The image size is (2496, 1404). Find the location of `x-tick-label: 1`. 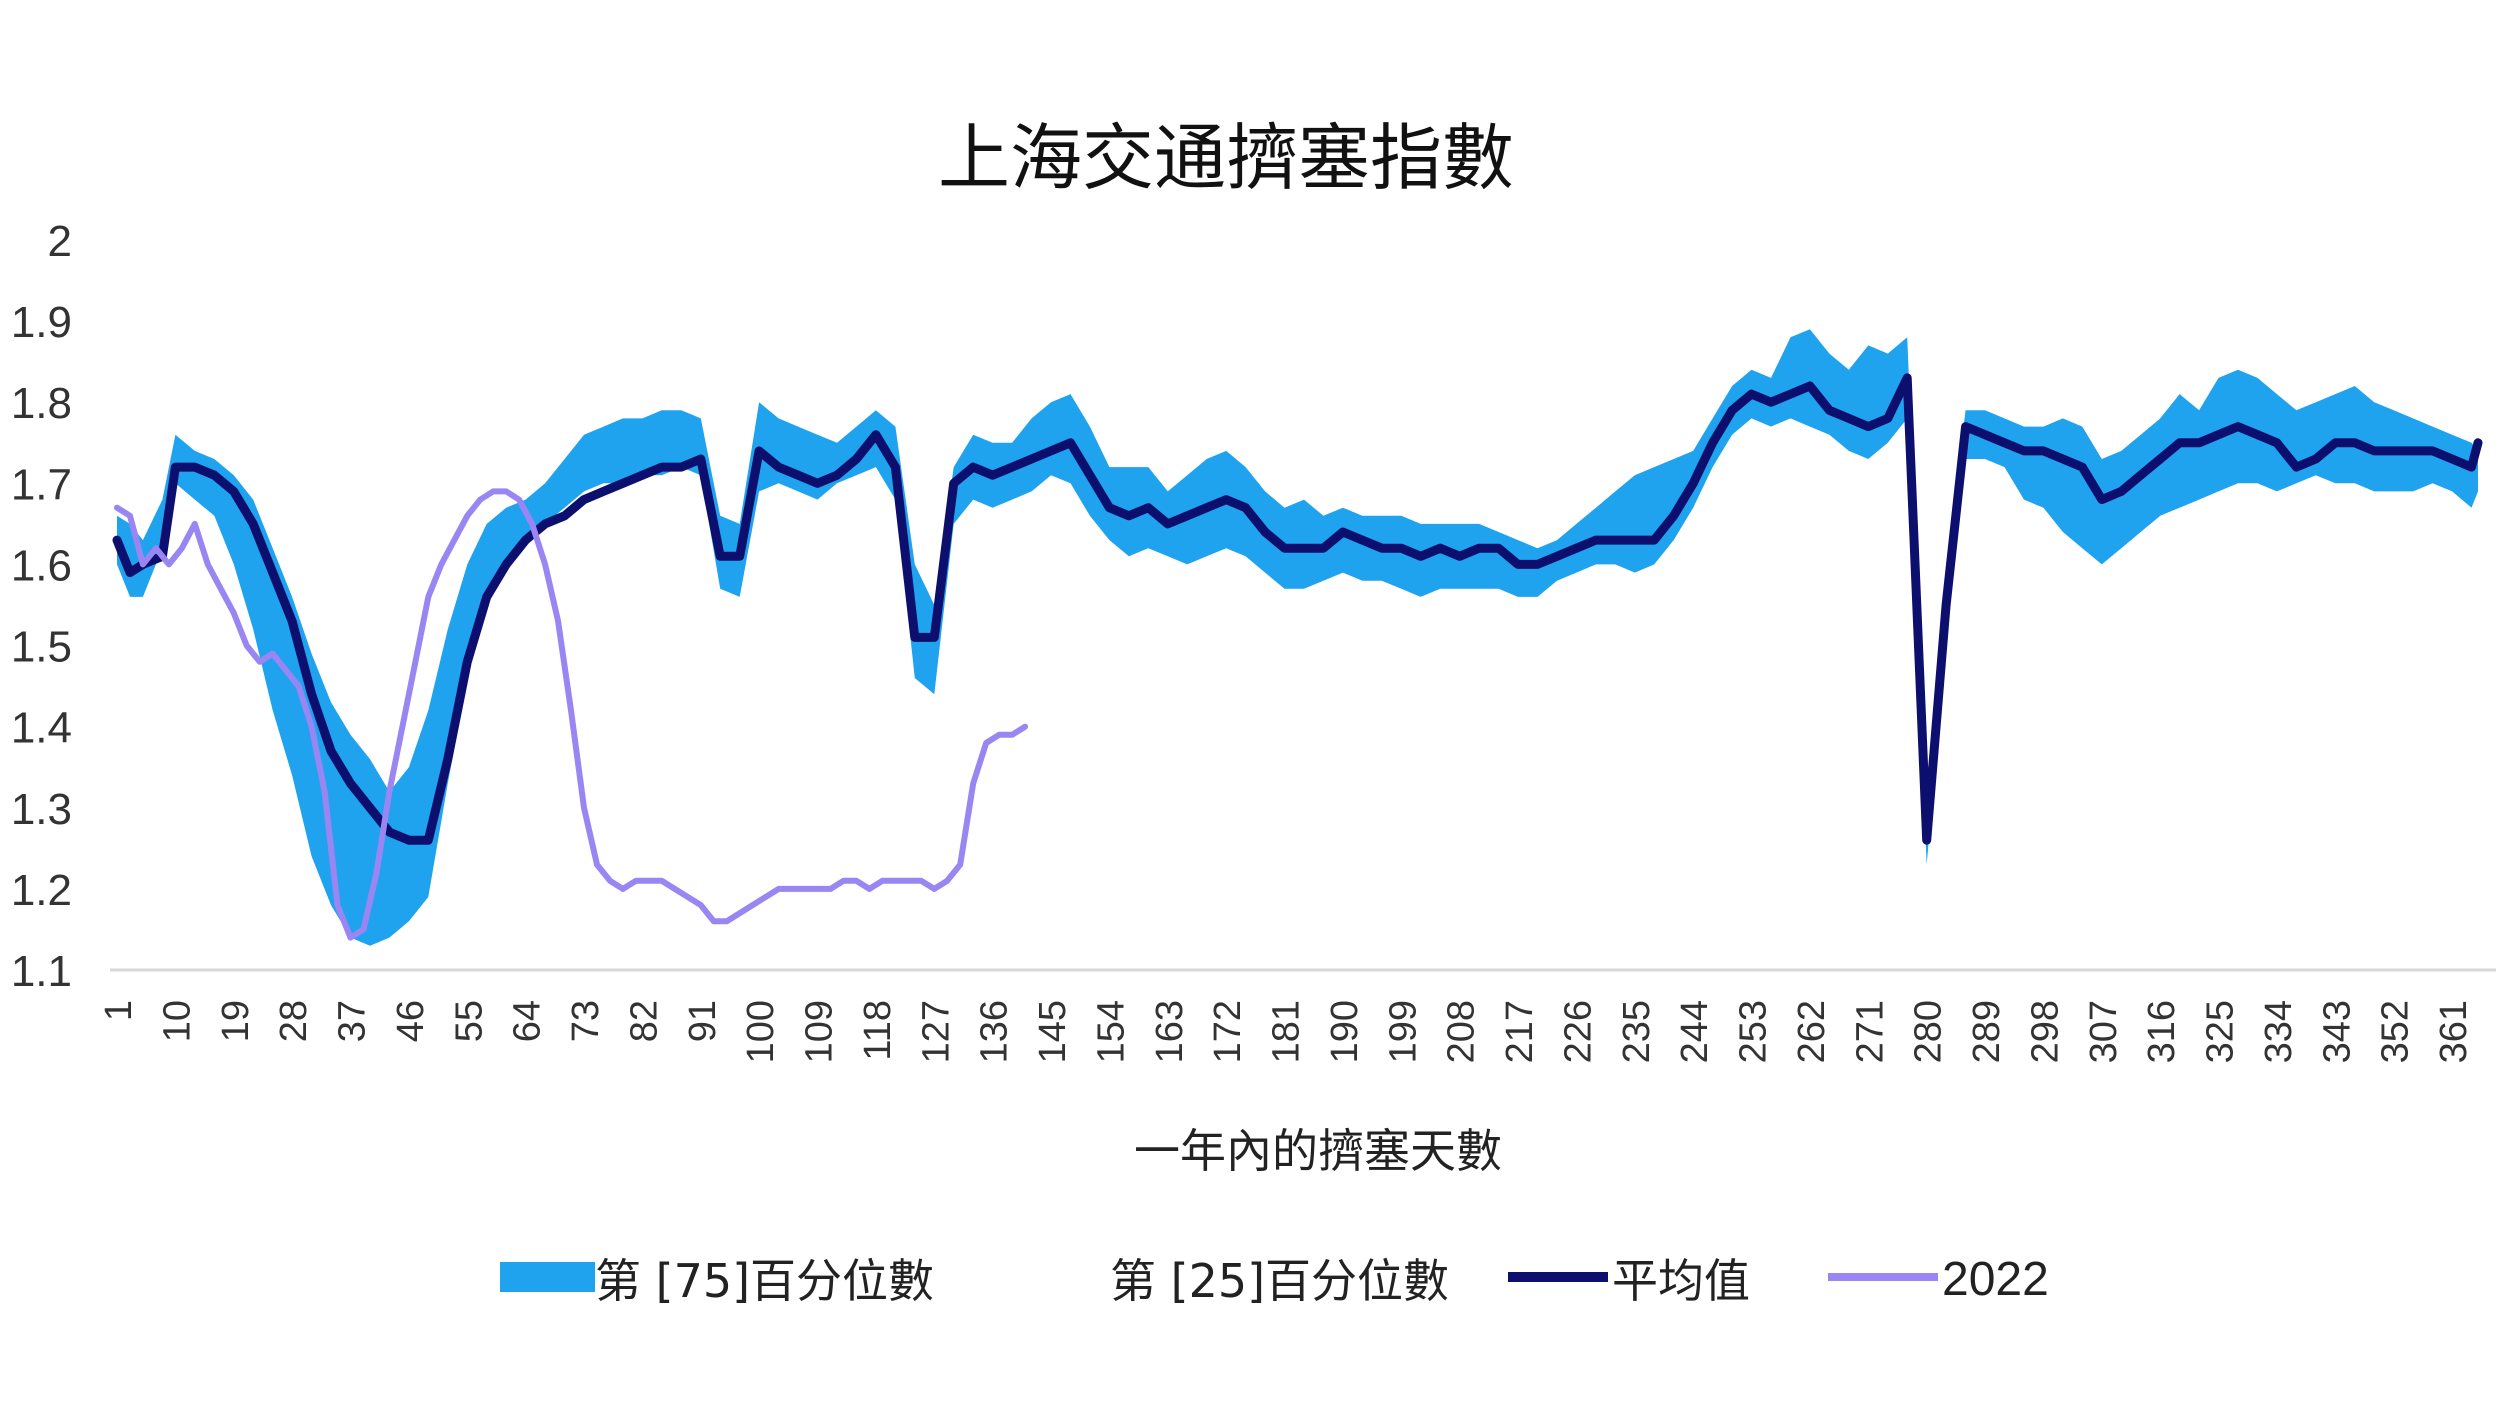

x-tick-label: 1 is located at coordinates (119, 1010).